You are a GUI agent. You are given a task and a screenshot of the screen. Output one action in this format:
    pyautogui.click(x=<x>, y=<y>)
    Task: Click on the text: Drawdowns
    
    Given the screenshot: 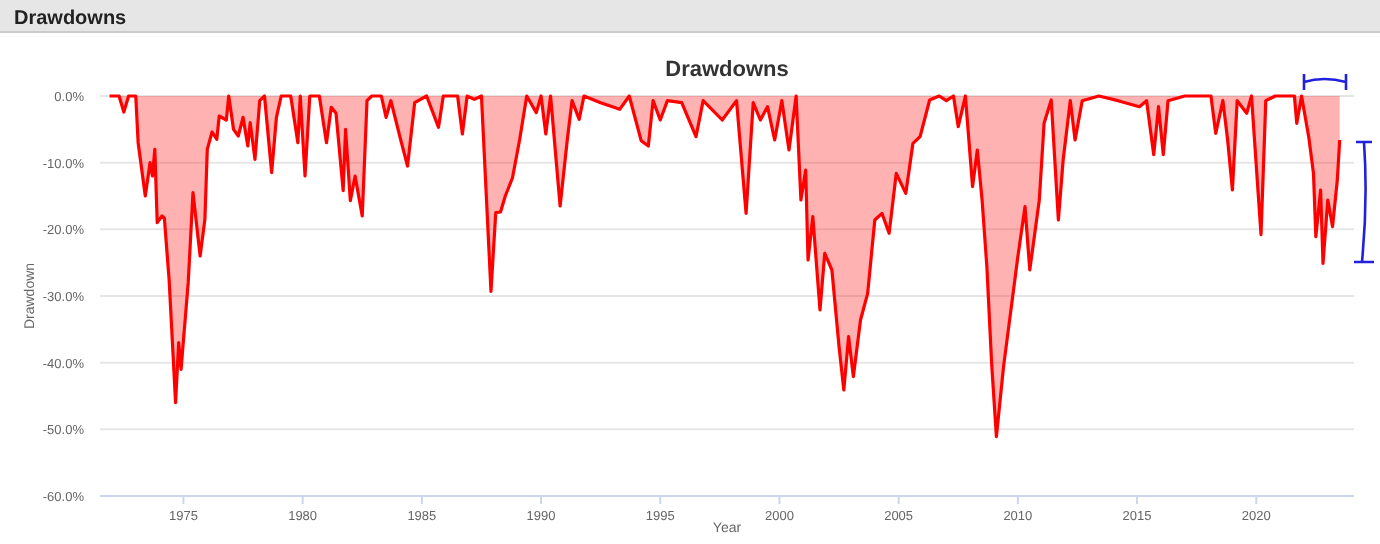 What is the action you would take?
    pyautogui.click(x=71, y=19)
    